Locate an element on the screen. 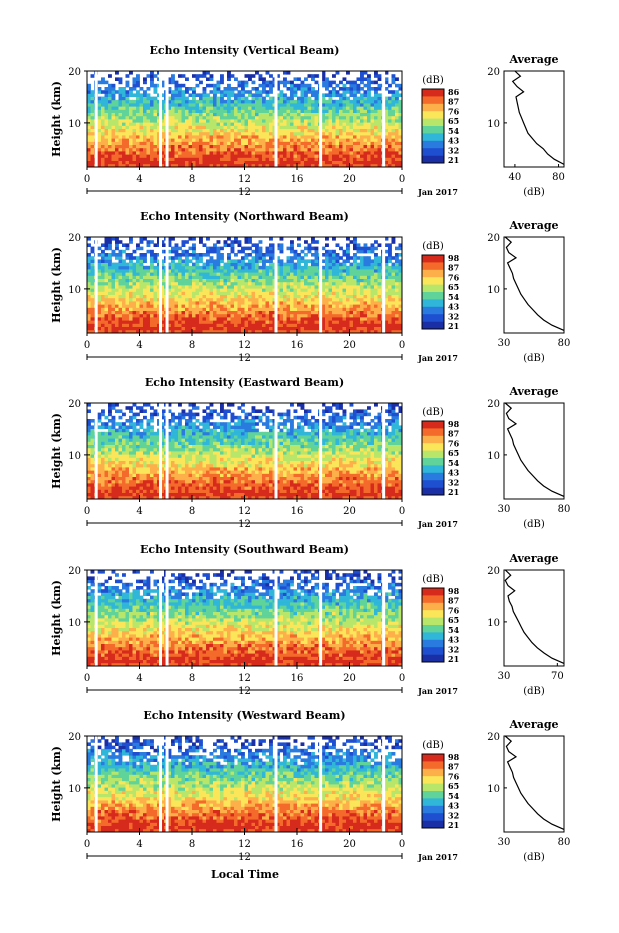 The image size is (619, 933). date-label: Jan 2017 is located at coordinates (437, 358).